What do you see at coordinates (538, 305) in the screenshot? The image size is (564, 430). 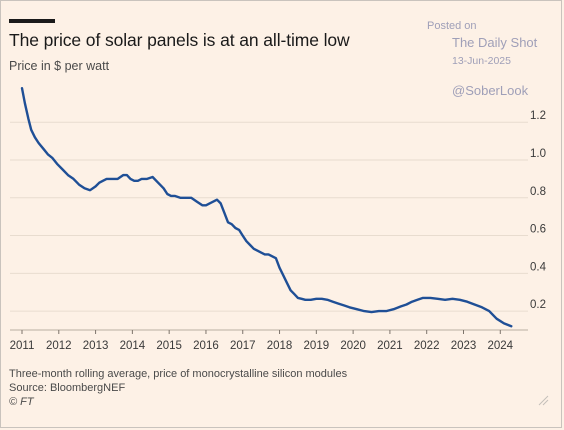 I see `y-tick-label: 0.2` at bounding box center [538, 305].